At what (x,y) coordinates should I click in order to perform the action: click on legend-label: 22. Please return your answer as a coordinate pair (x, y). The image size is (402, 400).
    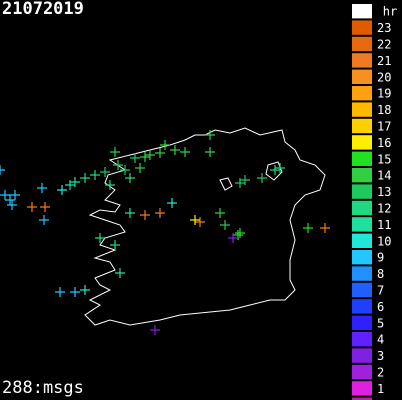
    Looking at the image, I should click on (384, 45).